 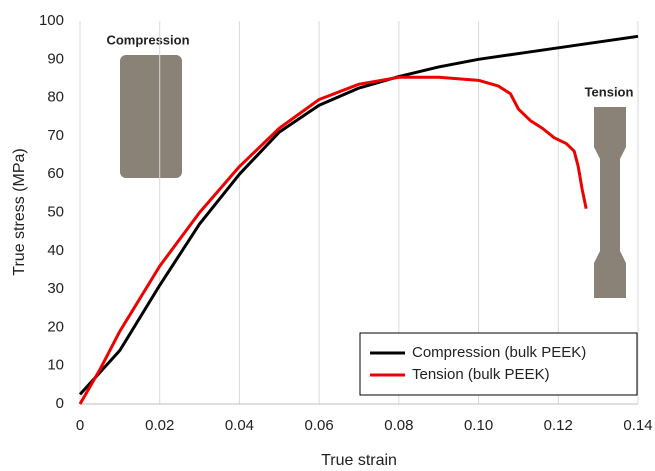 I want to click on x-tick-label: 0.10, so click(x=478, y=425).